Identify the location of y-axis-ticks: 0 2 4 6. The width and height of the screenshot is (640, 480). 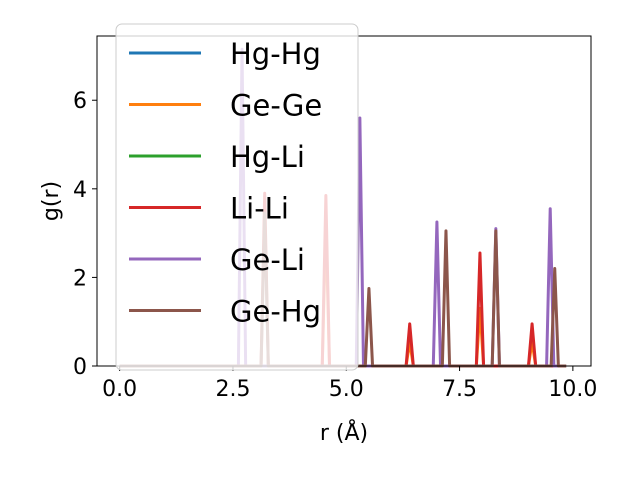
(85, 234).